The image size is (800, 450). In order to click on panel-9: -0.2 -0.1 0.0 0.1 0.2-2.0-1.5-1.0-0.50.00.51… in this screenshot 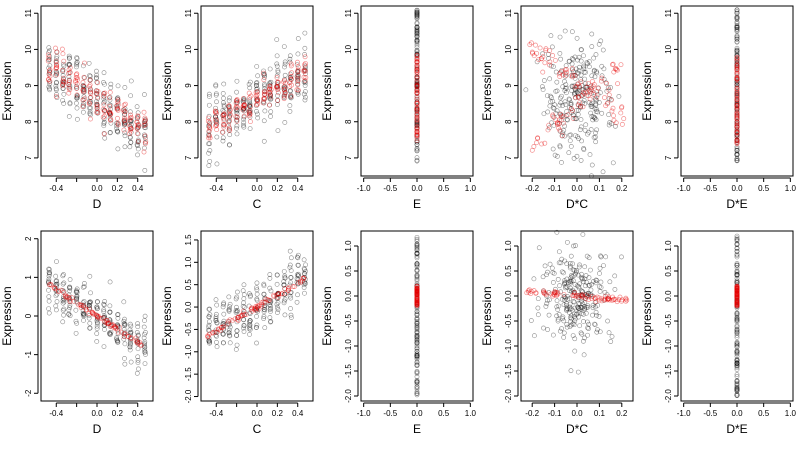, I will do `click(557, 332)`.